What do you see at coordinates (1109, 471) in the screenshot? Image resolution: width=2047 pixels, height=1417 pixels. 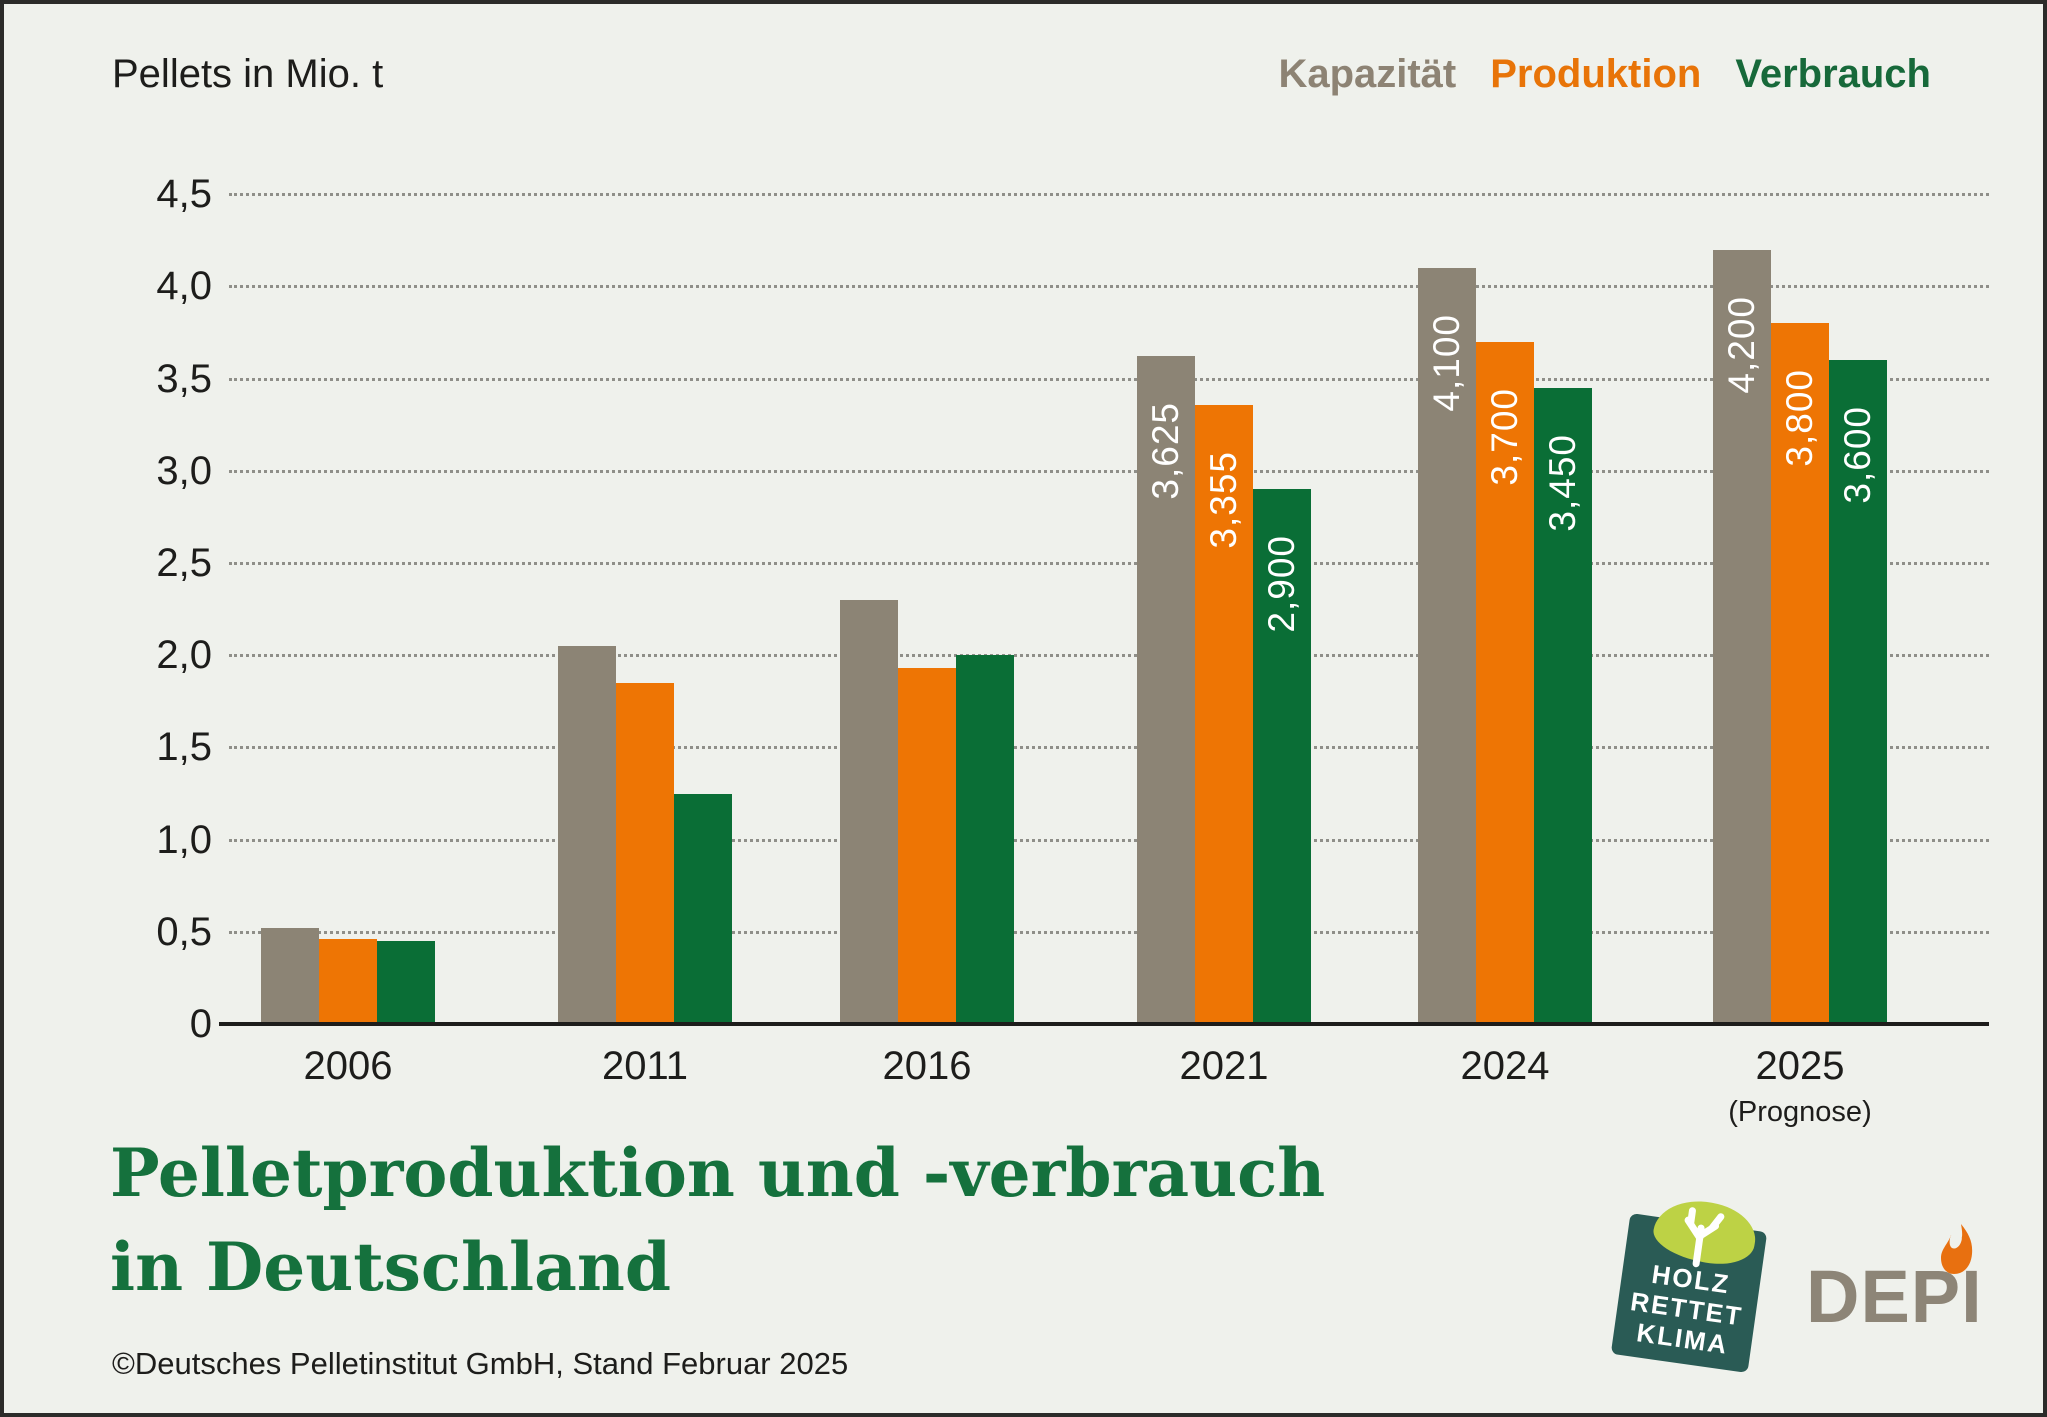 I see `gridline-3,0` at bounding box center [1109, 471].